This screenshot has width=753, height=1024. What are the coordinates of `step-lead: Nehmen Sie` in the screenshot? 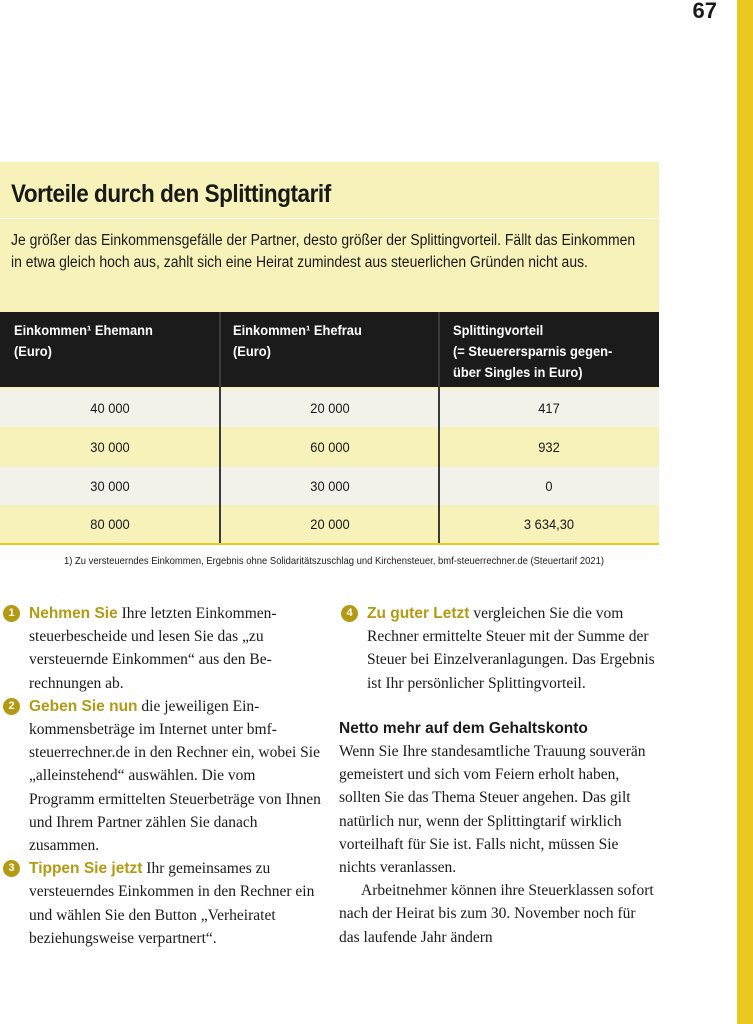 It's located at (73, 613).